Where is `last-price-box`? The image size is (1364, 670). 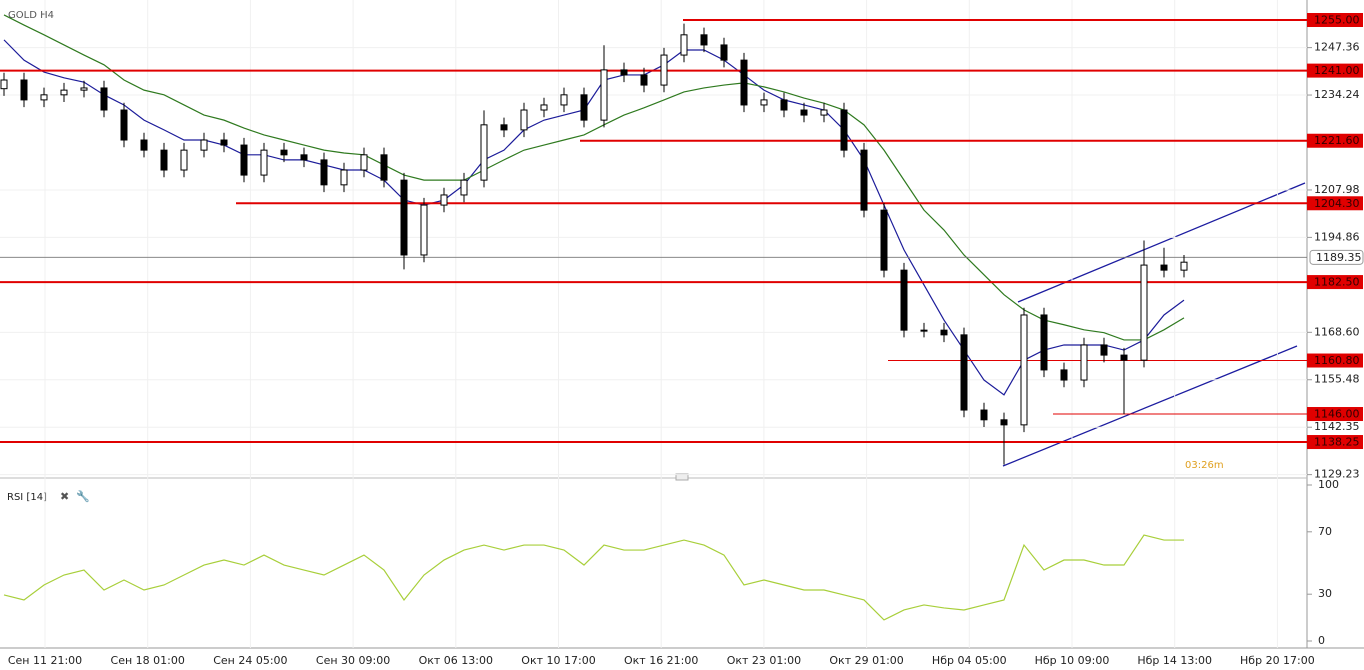
last-price-box is located at coordinates (1336, 257).